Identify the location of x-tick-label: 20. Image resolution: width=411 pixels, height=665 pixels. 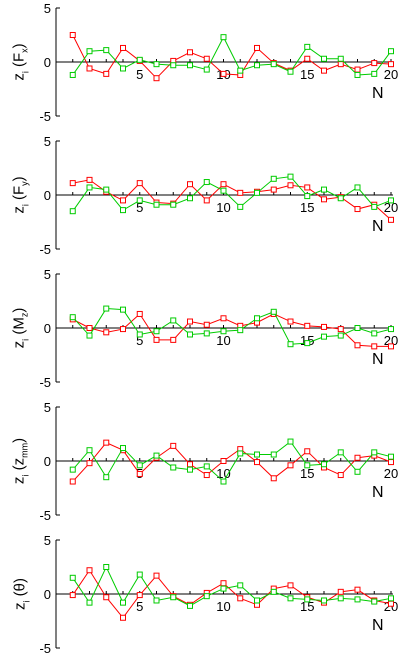
(391, 207).